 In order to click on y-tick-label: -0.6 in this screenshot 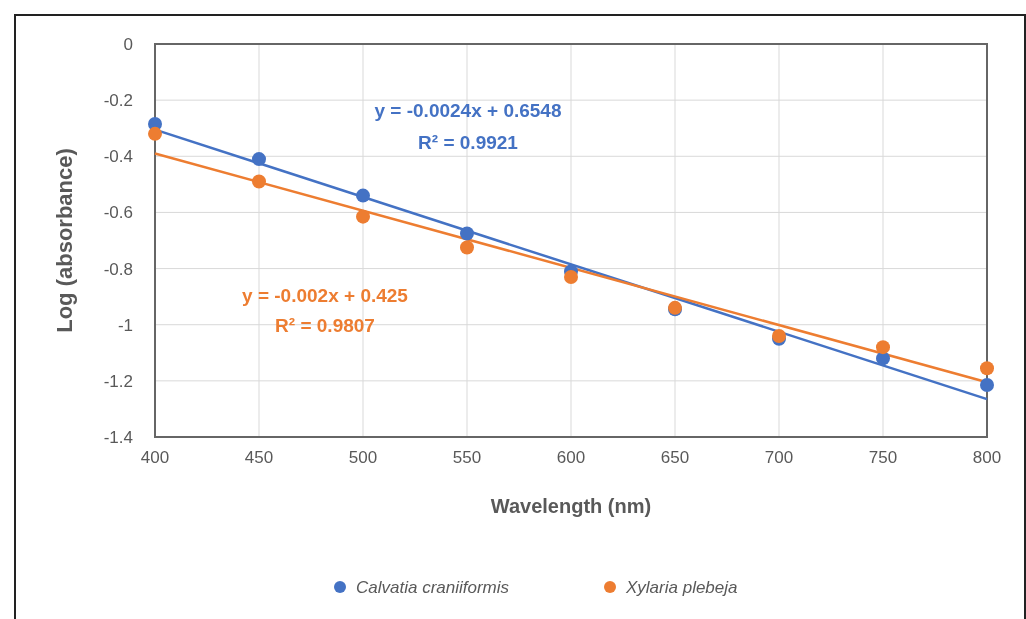, I will do `click(118, 213)`.